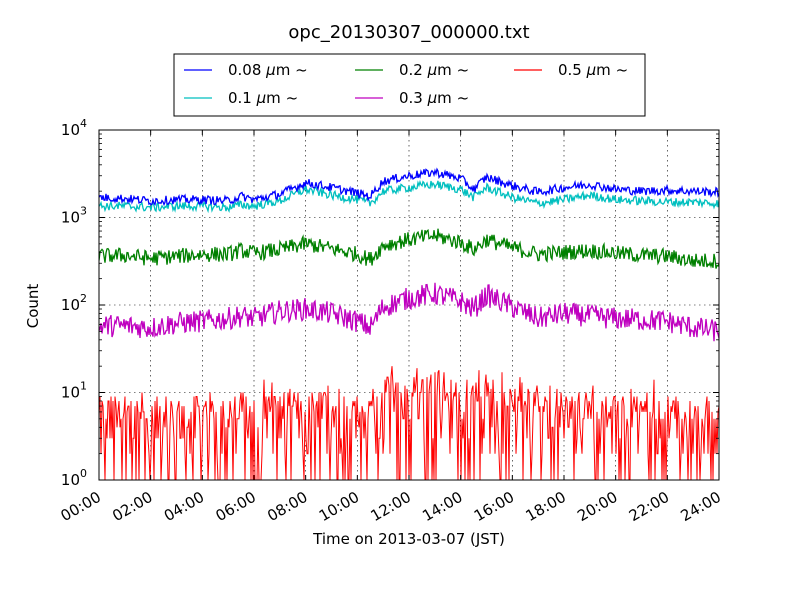 The width and height of the screenshot is (800, 600). I want to click on x-axis-label: Time on 2013-03-07 (JST), so click(408, 539).